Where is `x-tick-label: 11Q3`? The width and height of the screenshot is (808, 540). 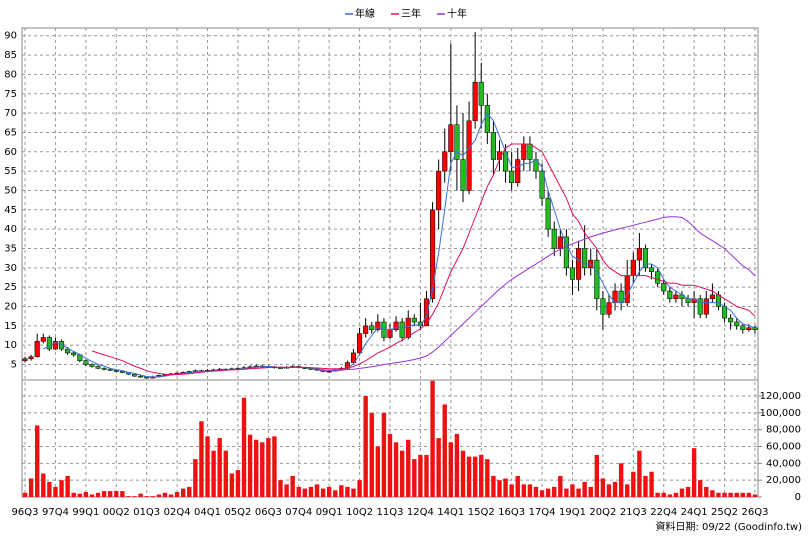
x-tick-label: 11Q3 is located at coordinates (390, 512).